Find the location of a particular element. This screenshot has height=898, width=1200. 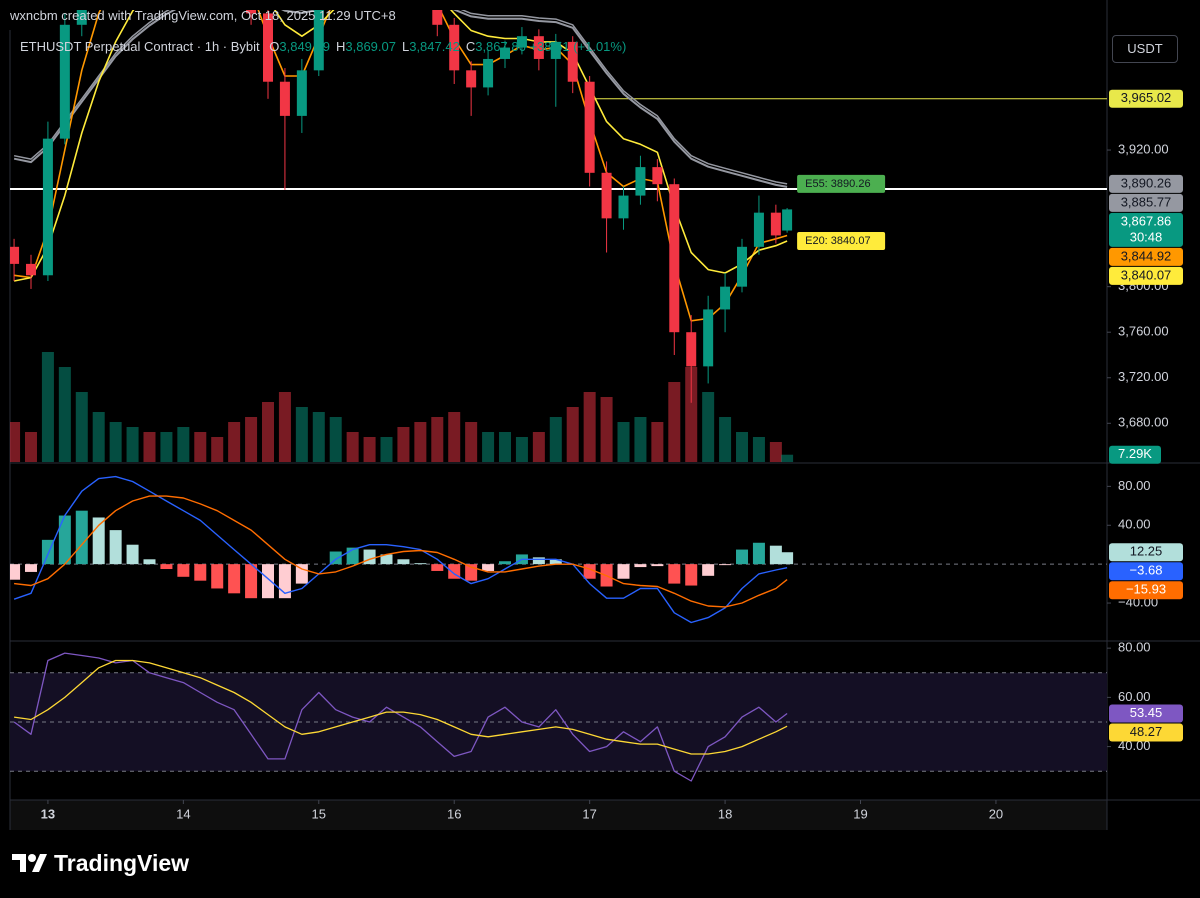

legend-value: 3,867.86 is located at coordinates (500, 46).